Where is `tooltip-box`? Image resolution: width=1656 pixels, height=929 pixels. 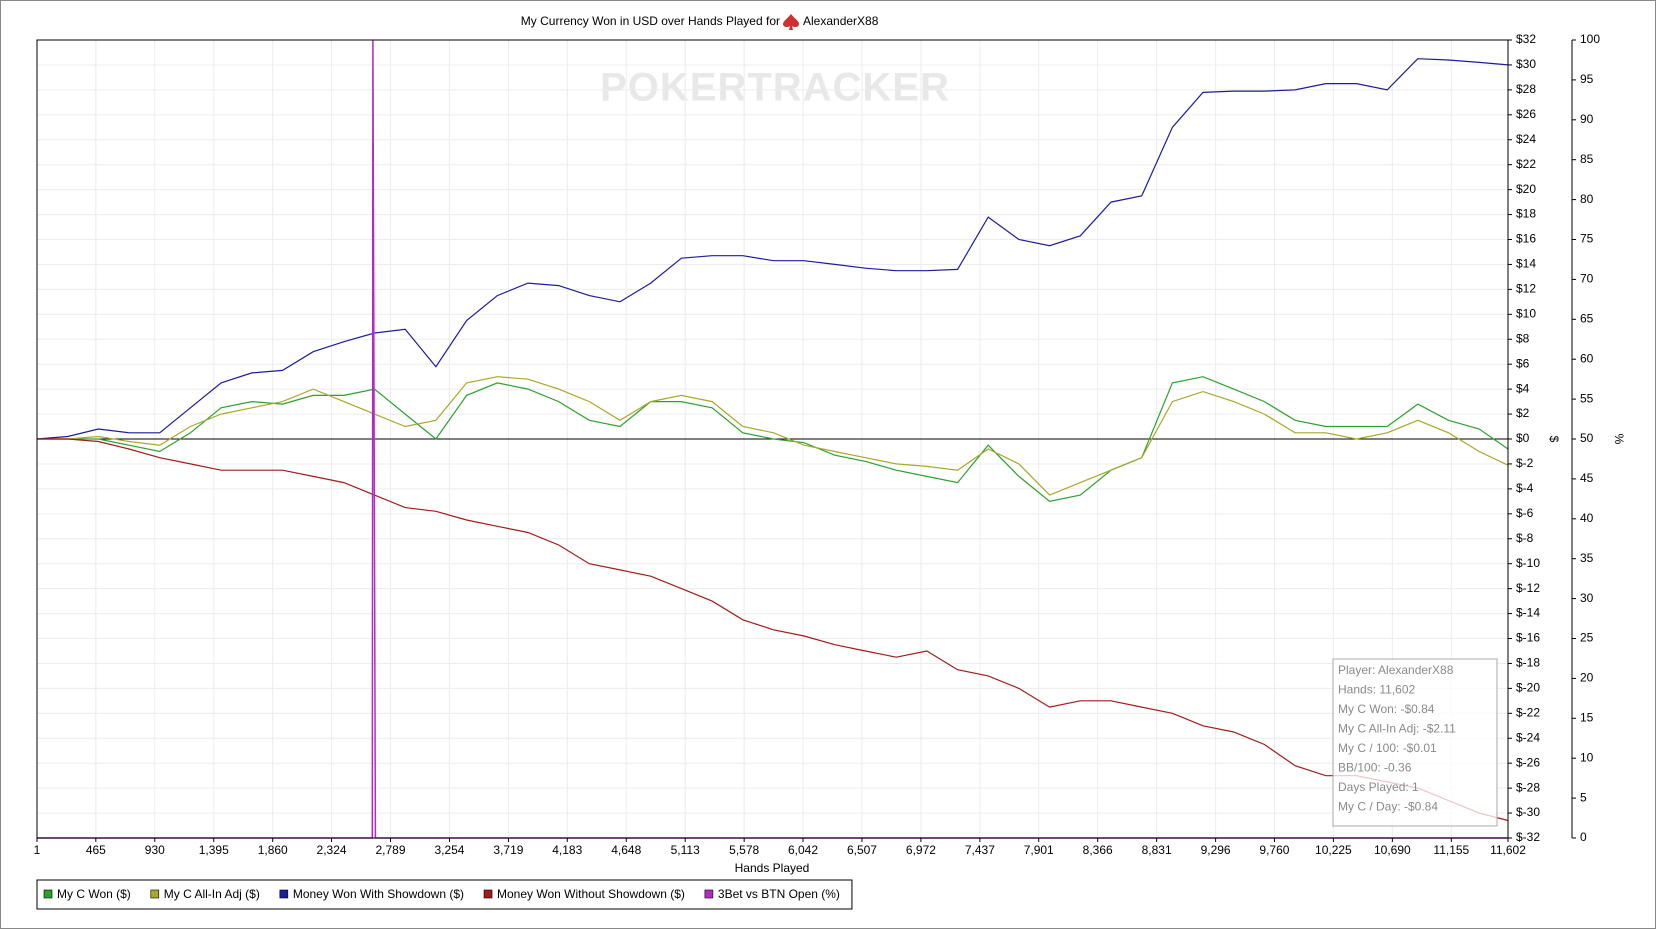 tooltip-box is located at coordinates (1415, 742).